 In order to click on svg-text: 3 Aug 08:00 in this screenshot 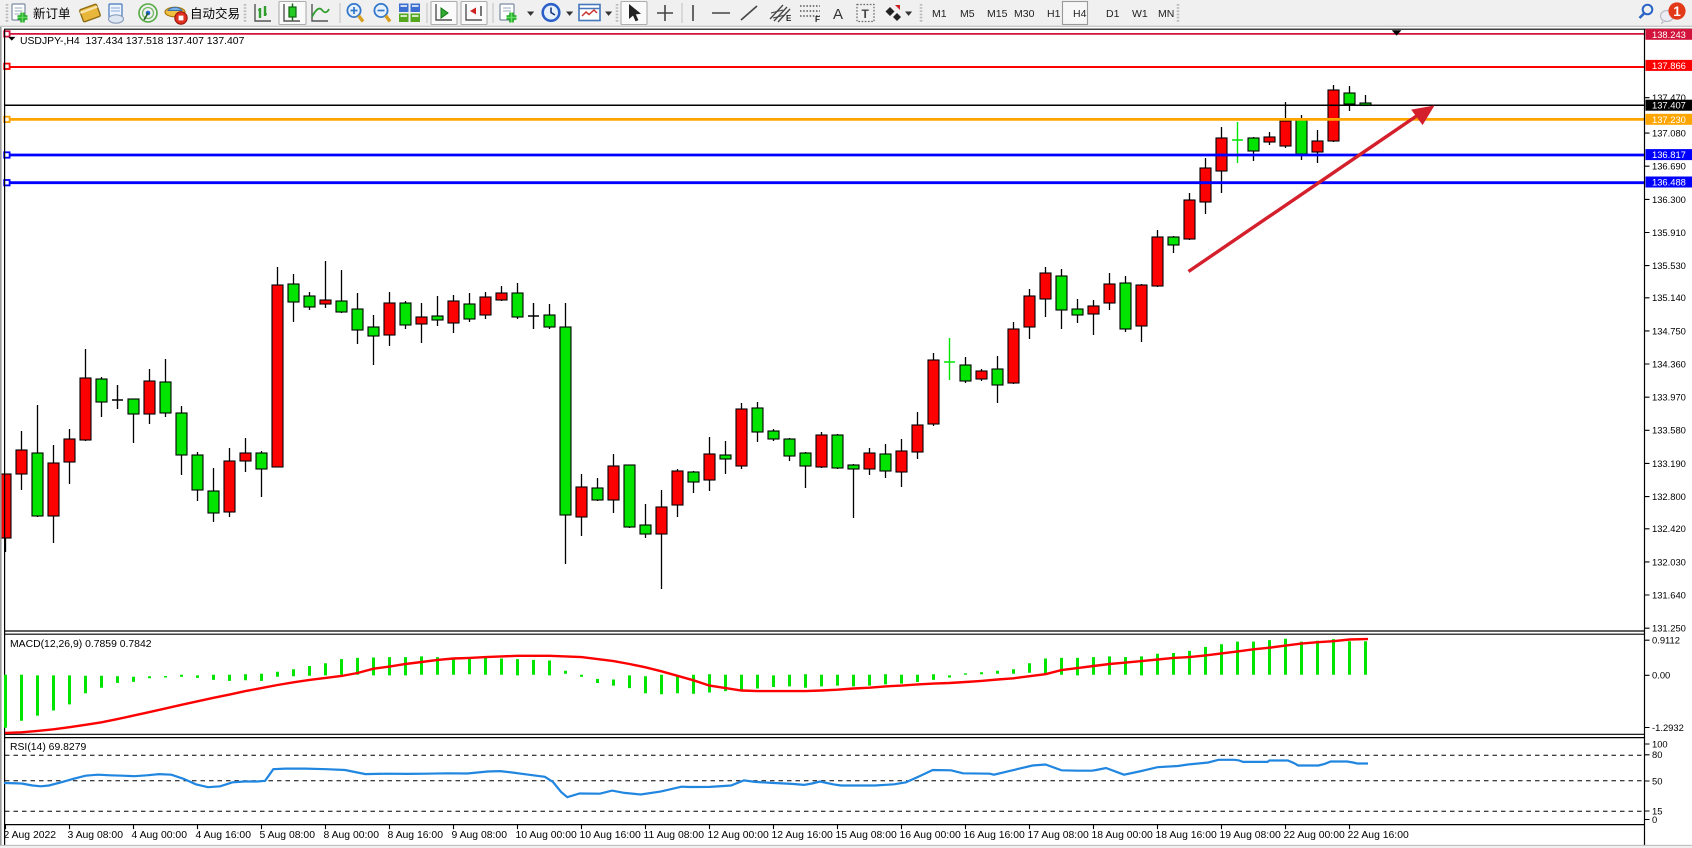, I will do `click(96, 835)`.